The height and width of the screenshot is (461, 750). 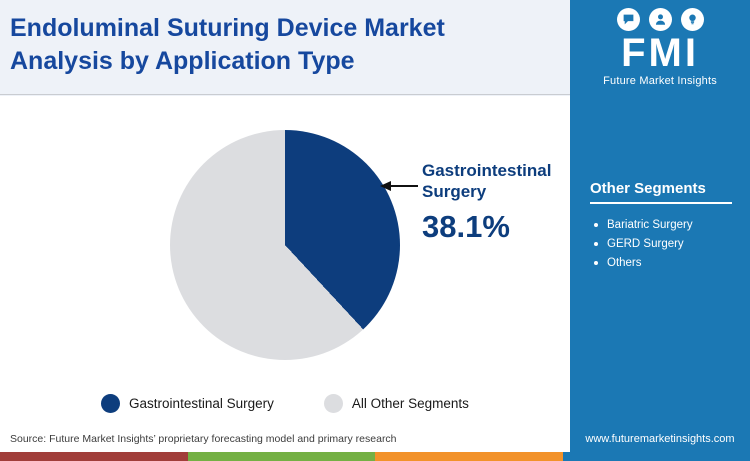 I want to click on logo-acronym: FMI, so click(x=660, y=53).